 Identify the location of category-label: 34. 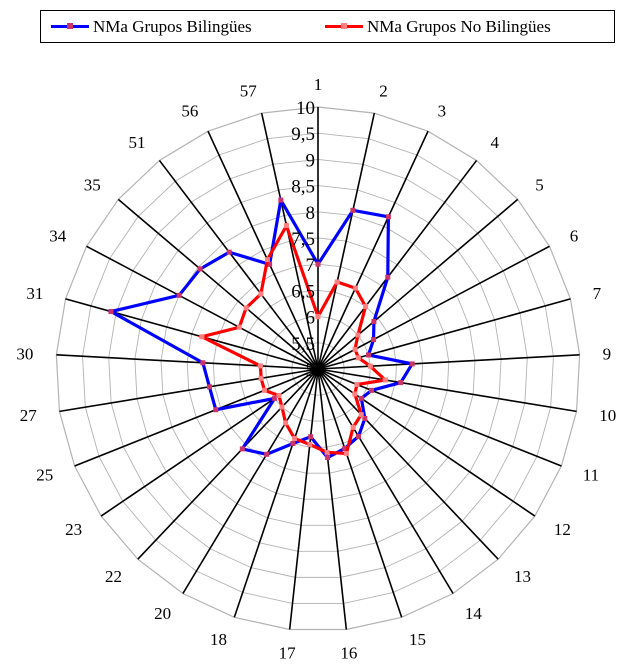
(58, 236).